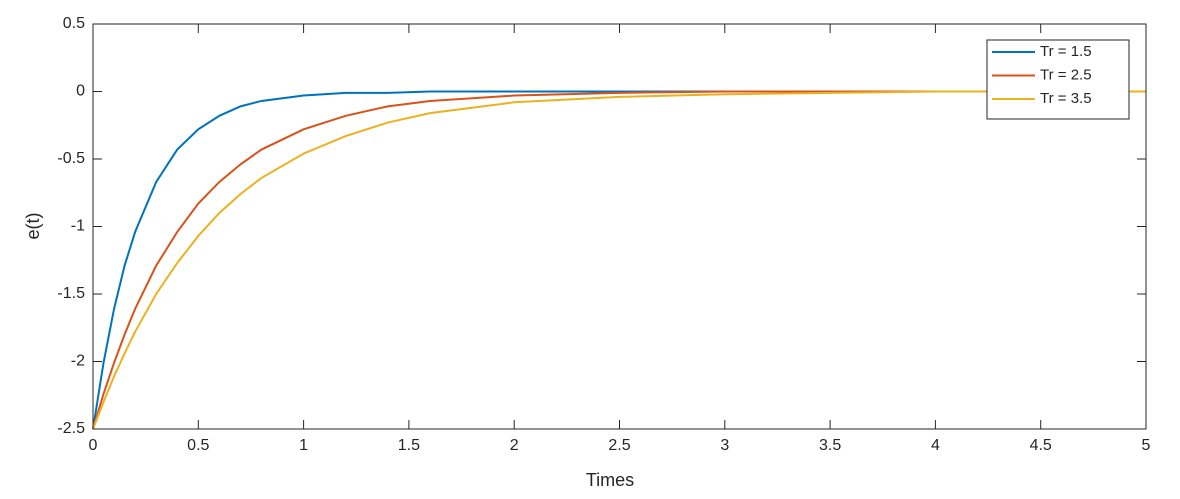 The width and height of the screenshot is (1180, 499). I want to click on x-tick-label: 5, so click(1146, 445).